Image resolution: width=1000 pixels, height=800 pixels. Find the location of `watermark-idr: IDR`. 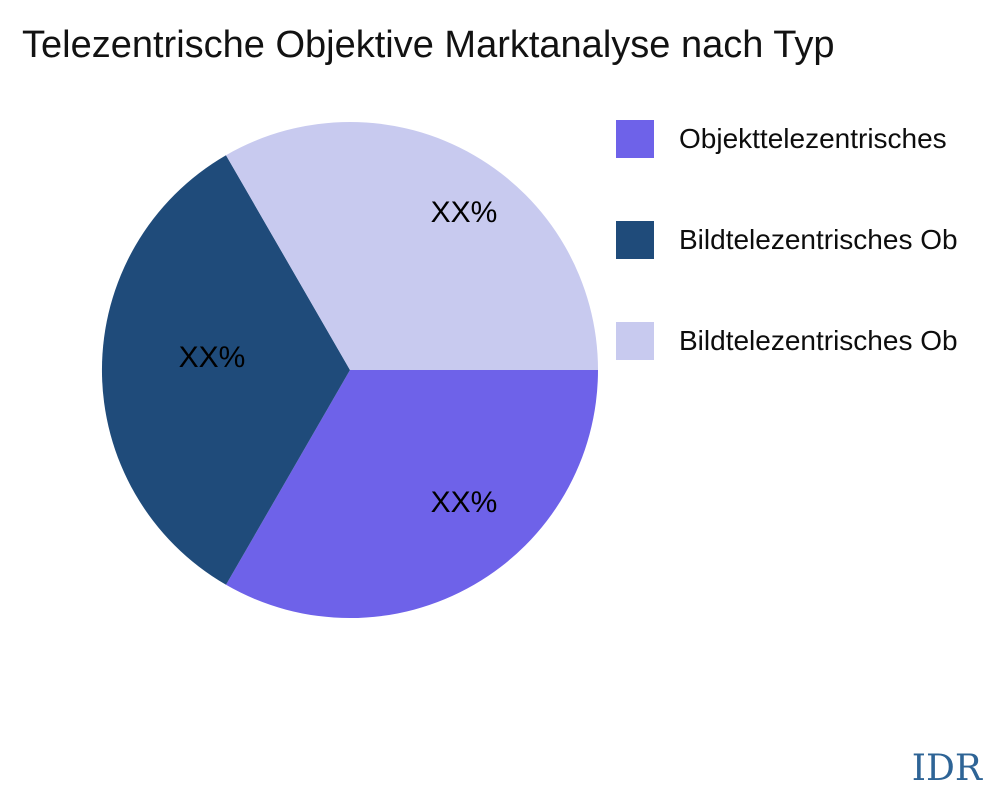

watermark-idr: IDR is located at coordinates (946, 768).